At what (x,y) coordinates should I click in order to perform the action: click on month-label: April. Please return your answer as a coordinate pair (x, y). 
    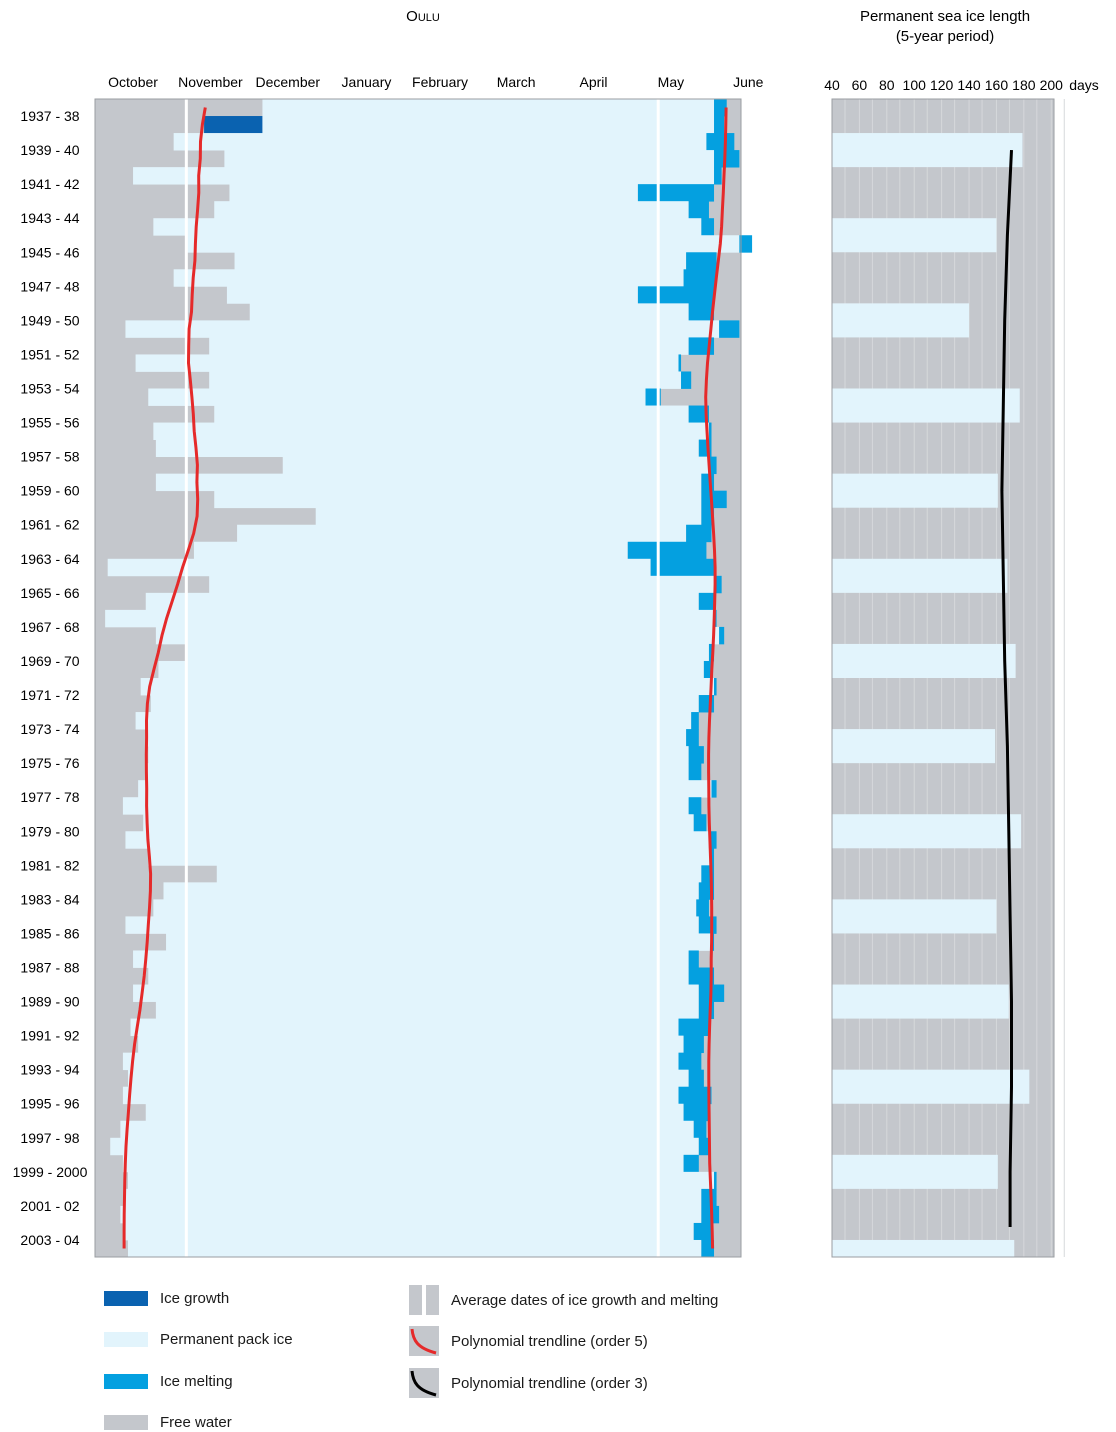
    Looking at the image, I should click on (594, 82).